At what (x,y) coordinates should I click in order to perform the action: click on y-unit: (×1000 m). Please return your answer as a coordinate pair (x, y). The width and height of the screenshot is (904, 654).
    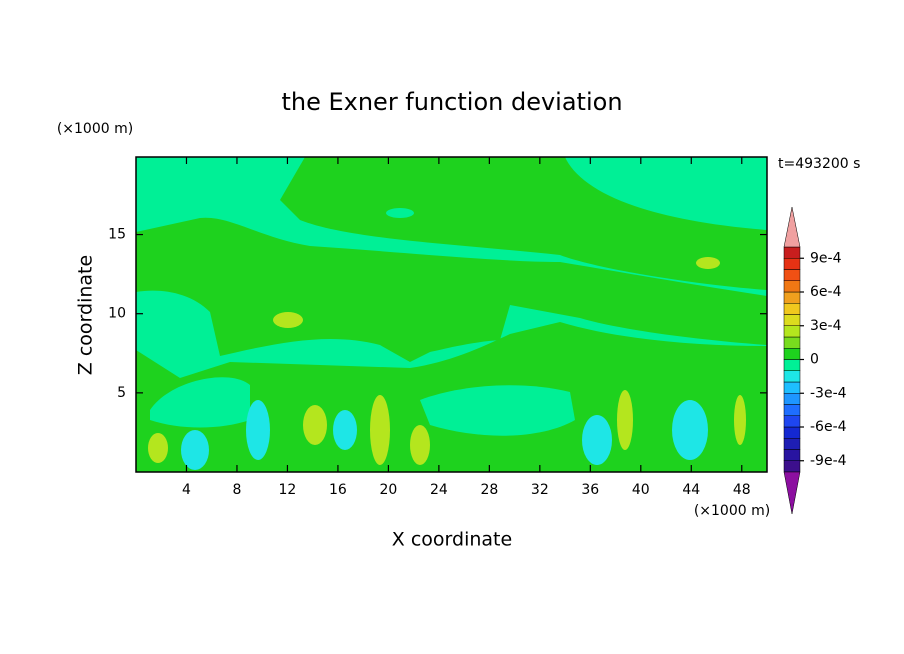
    Looking at the image, I should click on (95, 129).